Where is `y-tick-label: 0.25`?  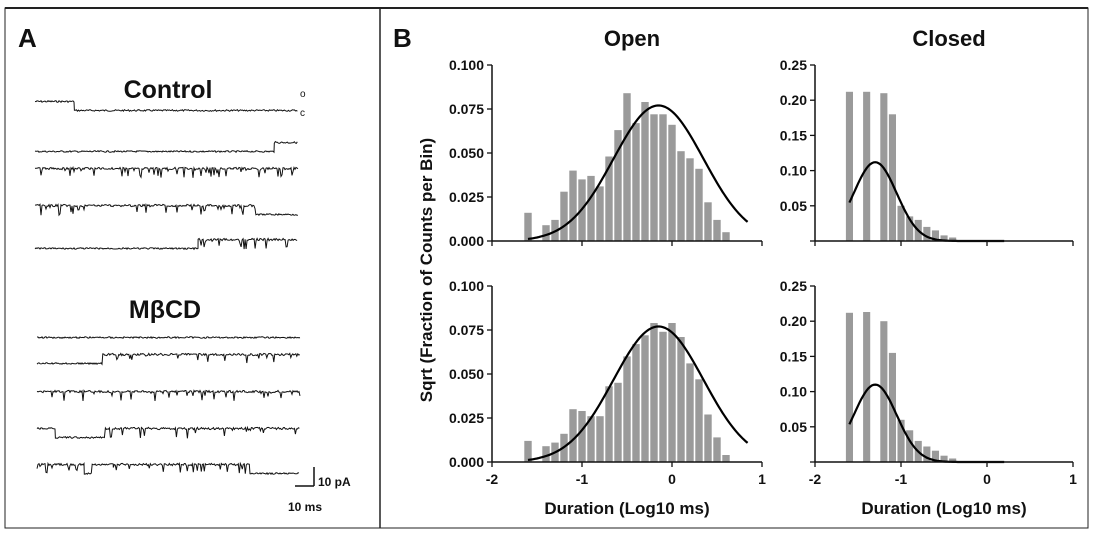
y-tick-label: 0.25 is located at coordinates (793, 65).